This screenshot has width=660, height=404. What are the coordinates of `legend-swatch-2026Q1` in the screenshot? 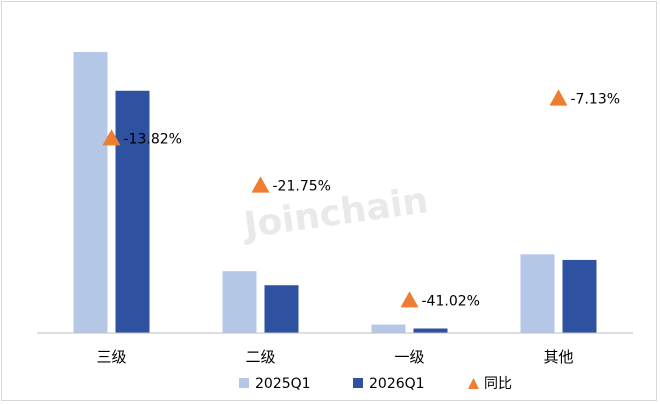 It's located at (358, 383).